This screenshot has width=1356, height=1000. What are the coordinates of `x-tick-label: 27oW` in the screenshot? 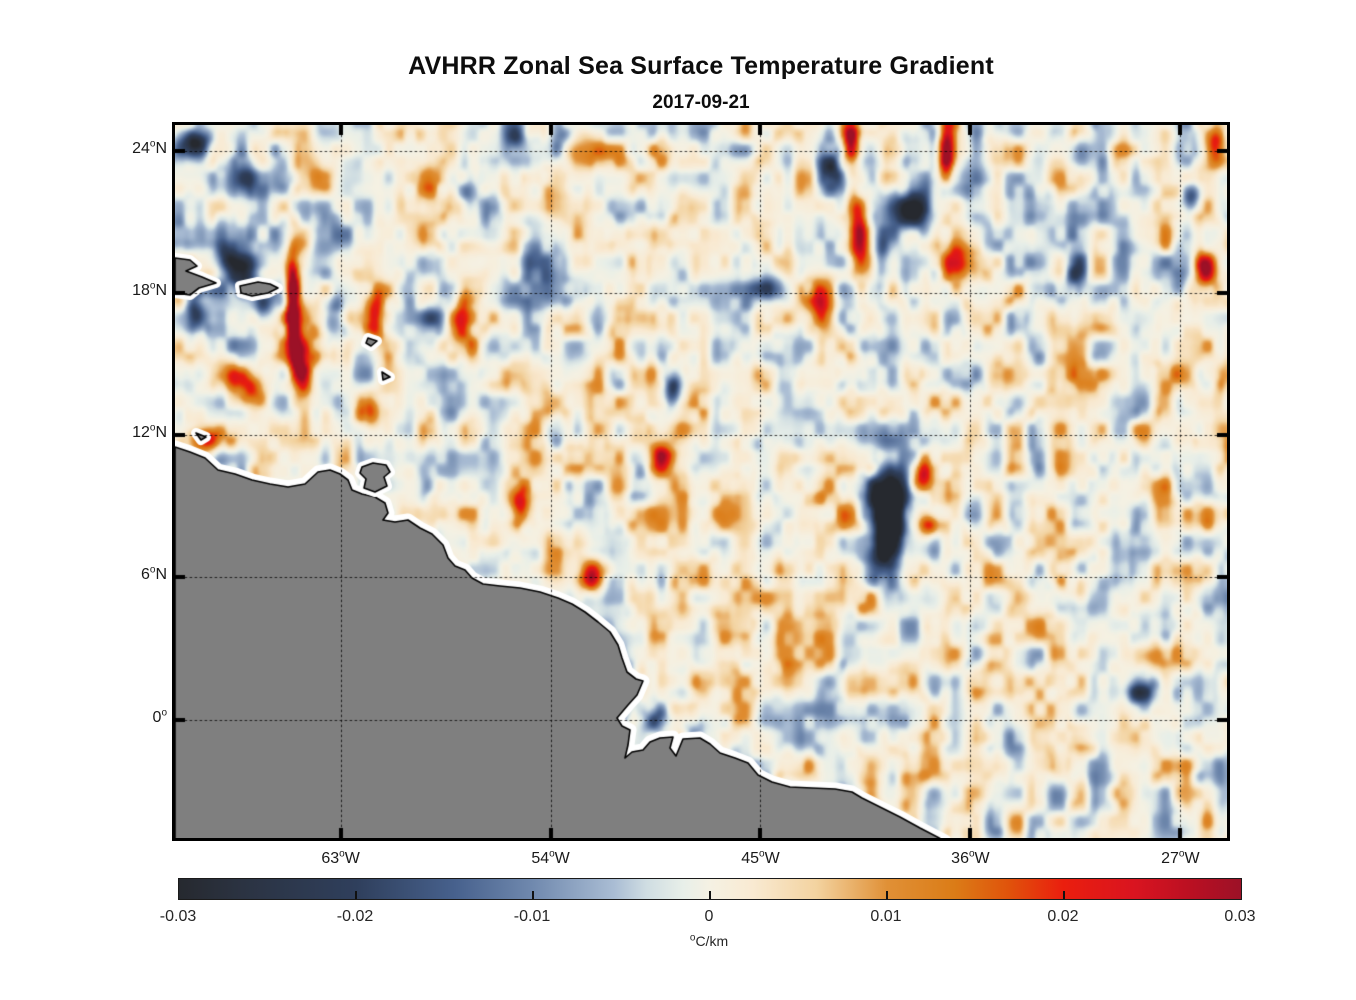 It's located at (1180, 857).